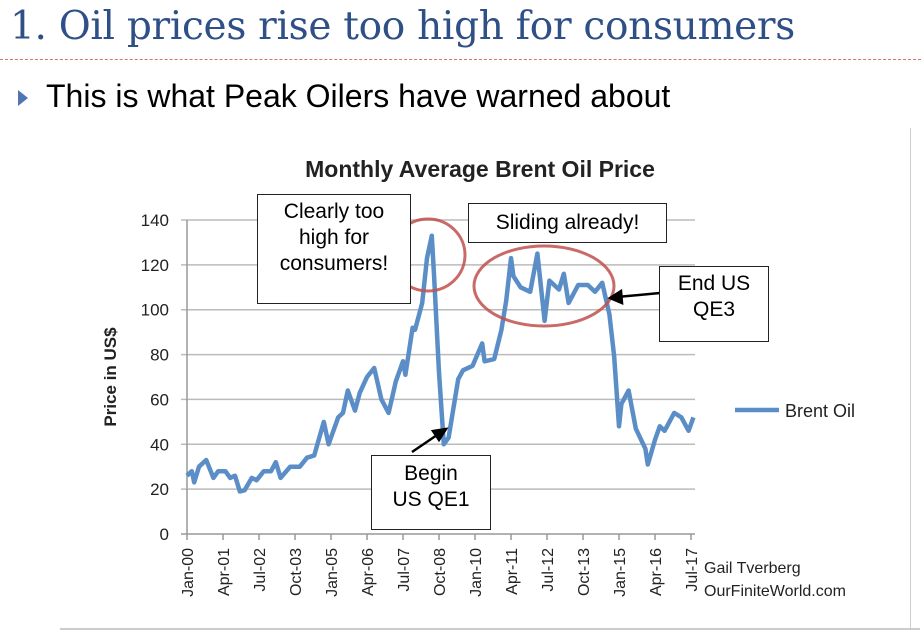 This screenshot has height=636, width=921. Describe the element at coordinates (656, 572) in the screenshot. I see `x-tick-label: Apr-16` at that location.